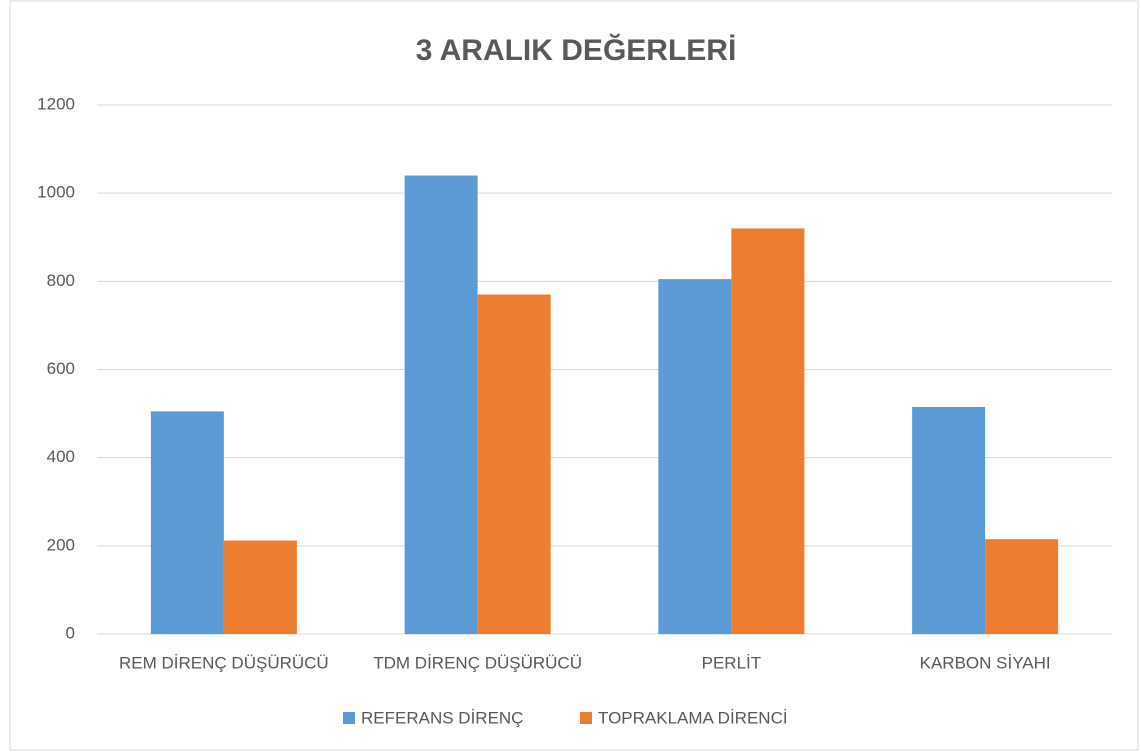 This screenshot has height=753, width=1141. Describe the element at coordinates (61, 544) in the screenshot. I see `y-tick-label: 200` at that location.